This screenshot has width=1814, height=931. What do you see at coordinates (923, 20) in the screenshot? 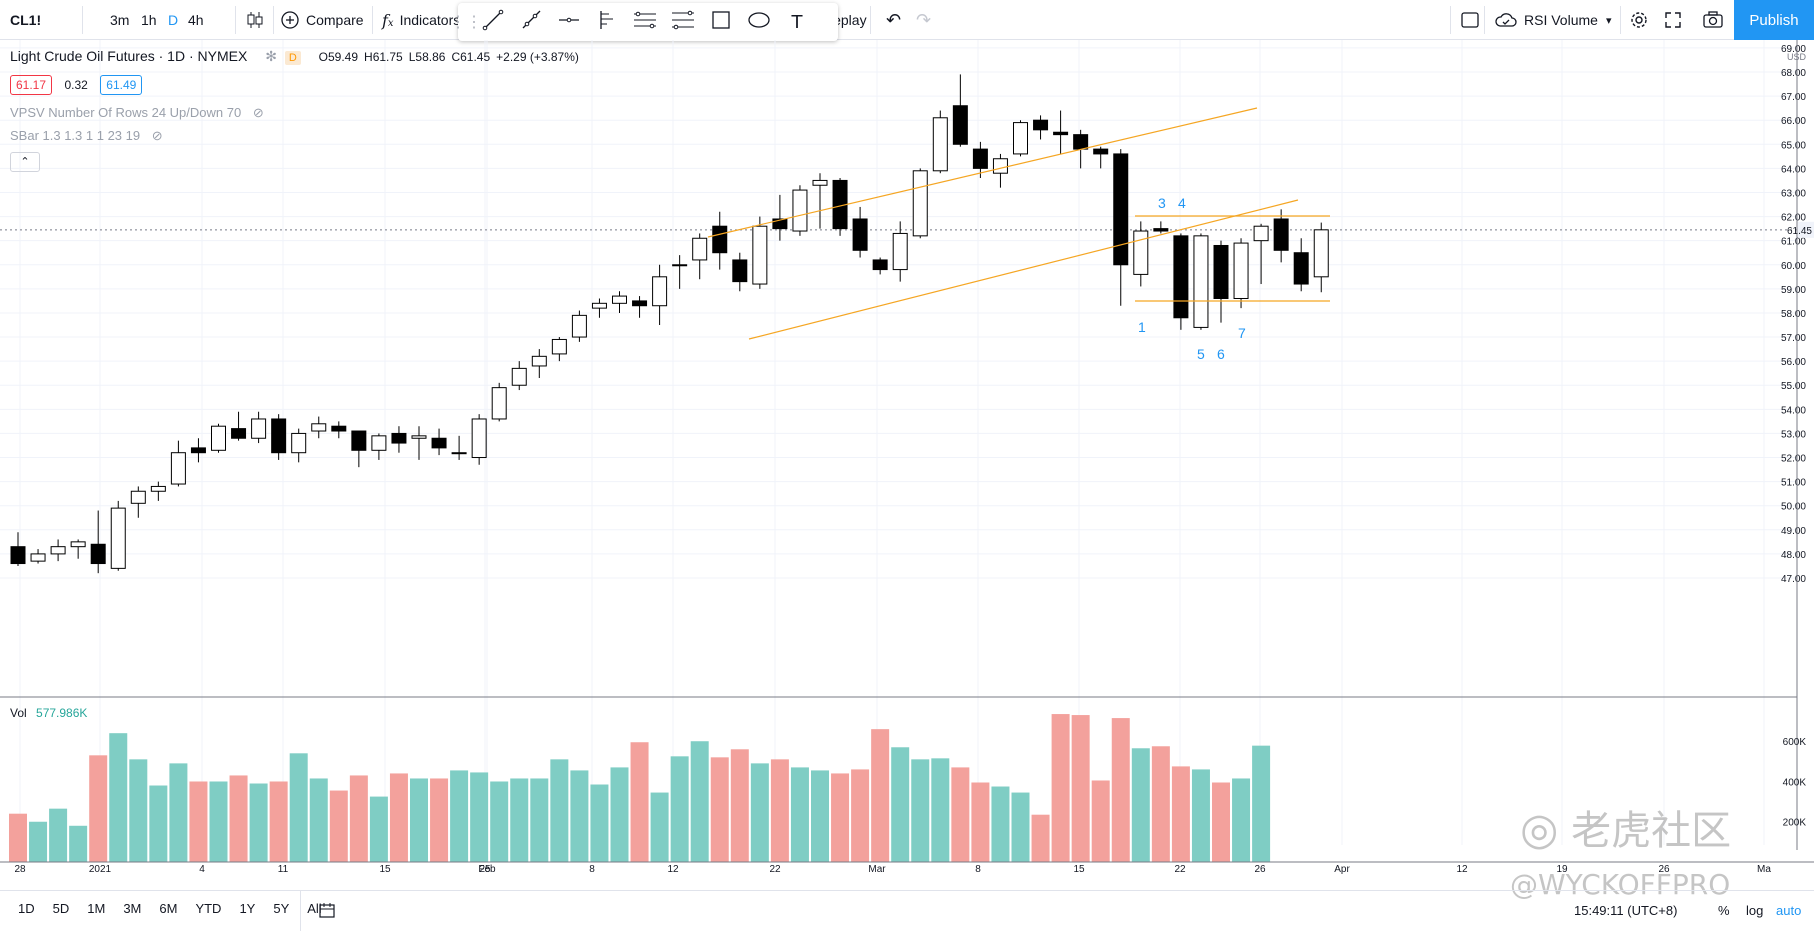
I see `redo-button: ↷` at bounding box center [923, 20].